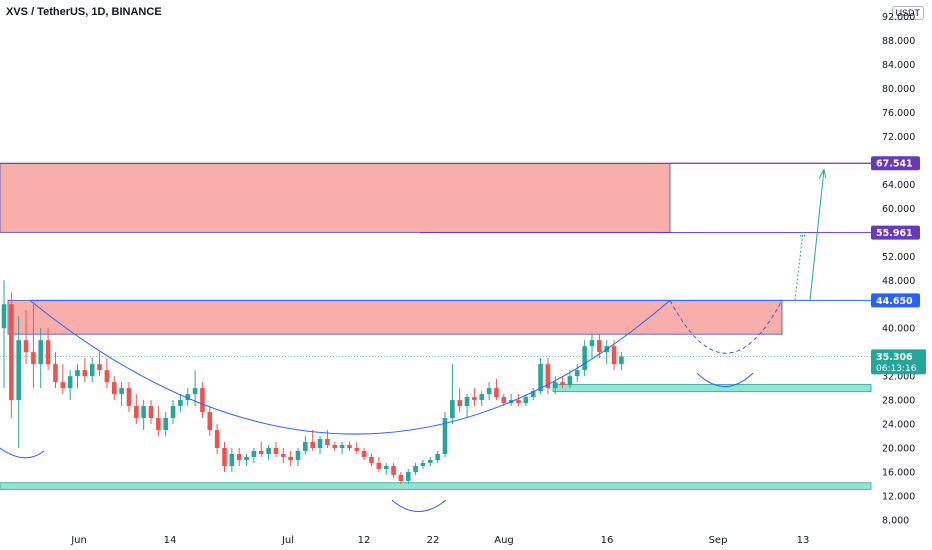 Image resolution: width=932 pixels, height=550 pixels. I want to click on y-tick-label: 84.000, so click(898, 65).